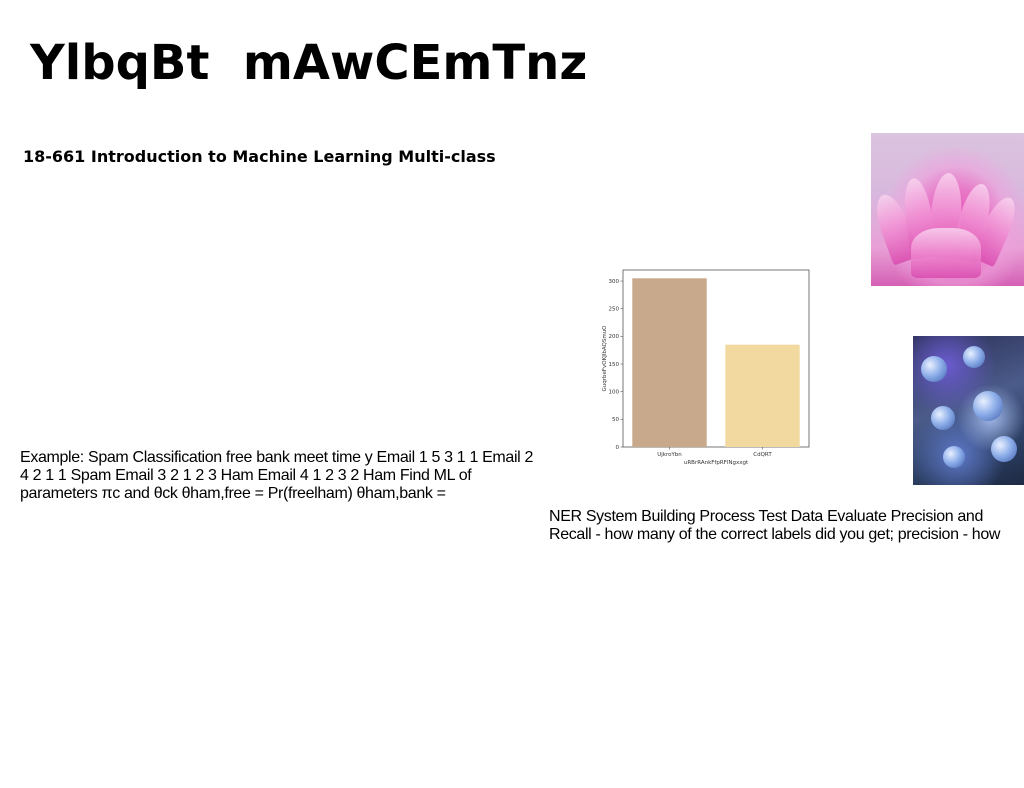 Image resolution: width=1024 pixels, height=788 pixels. I want to click on bar-CdQRT, so click(762, 395).